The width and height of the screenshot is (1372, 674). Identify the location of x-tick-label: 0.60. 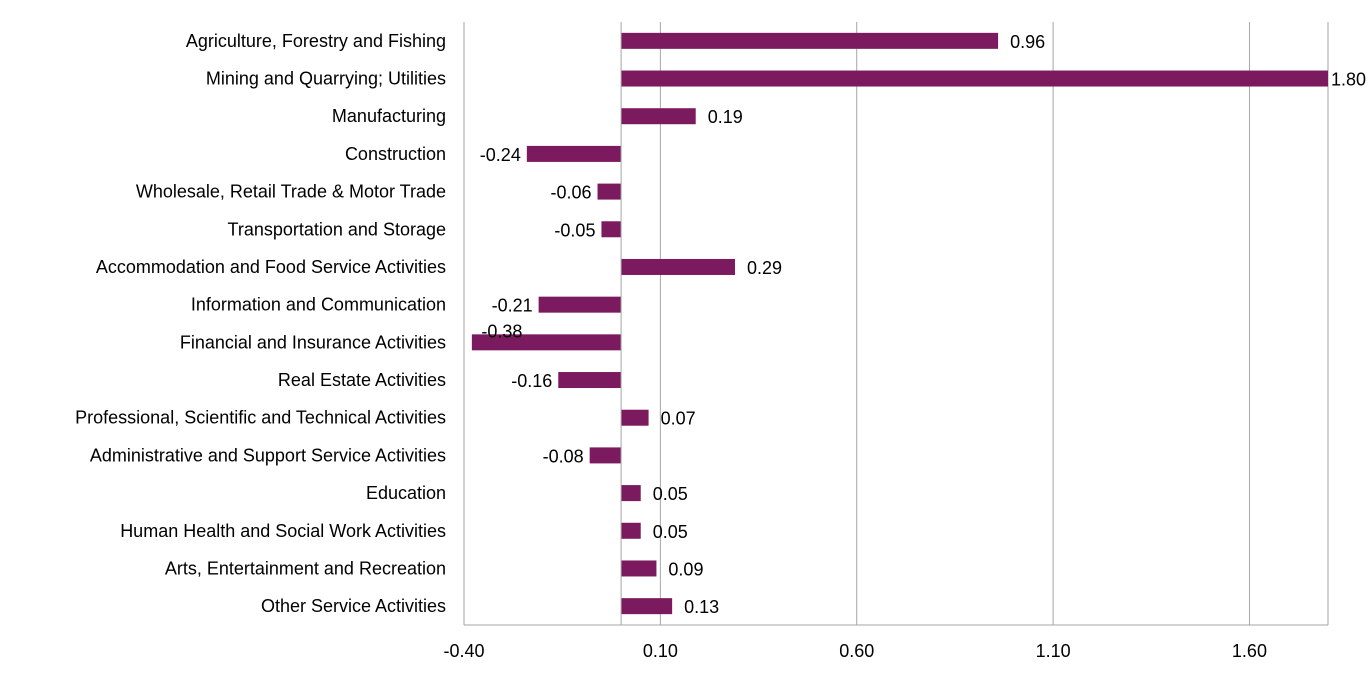
(856, 651).